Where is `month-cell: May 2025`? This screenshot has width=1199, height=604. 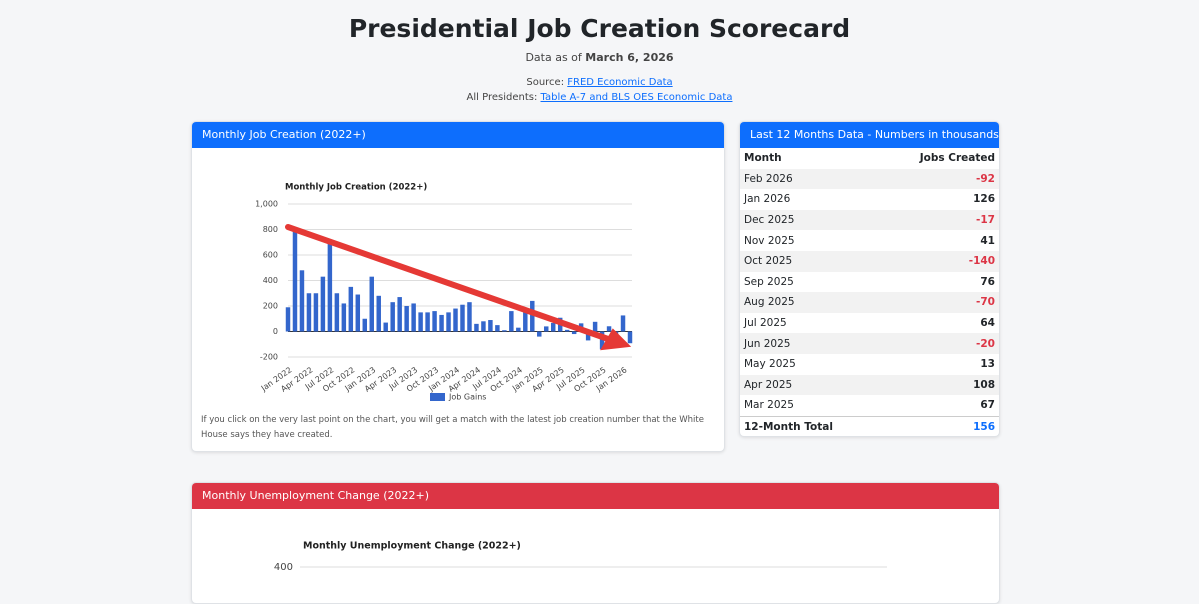
month-cell: May 2025 is located at coordinates (770, 364).